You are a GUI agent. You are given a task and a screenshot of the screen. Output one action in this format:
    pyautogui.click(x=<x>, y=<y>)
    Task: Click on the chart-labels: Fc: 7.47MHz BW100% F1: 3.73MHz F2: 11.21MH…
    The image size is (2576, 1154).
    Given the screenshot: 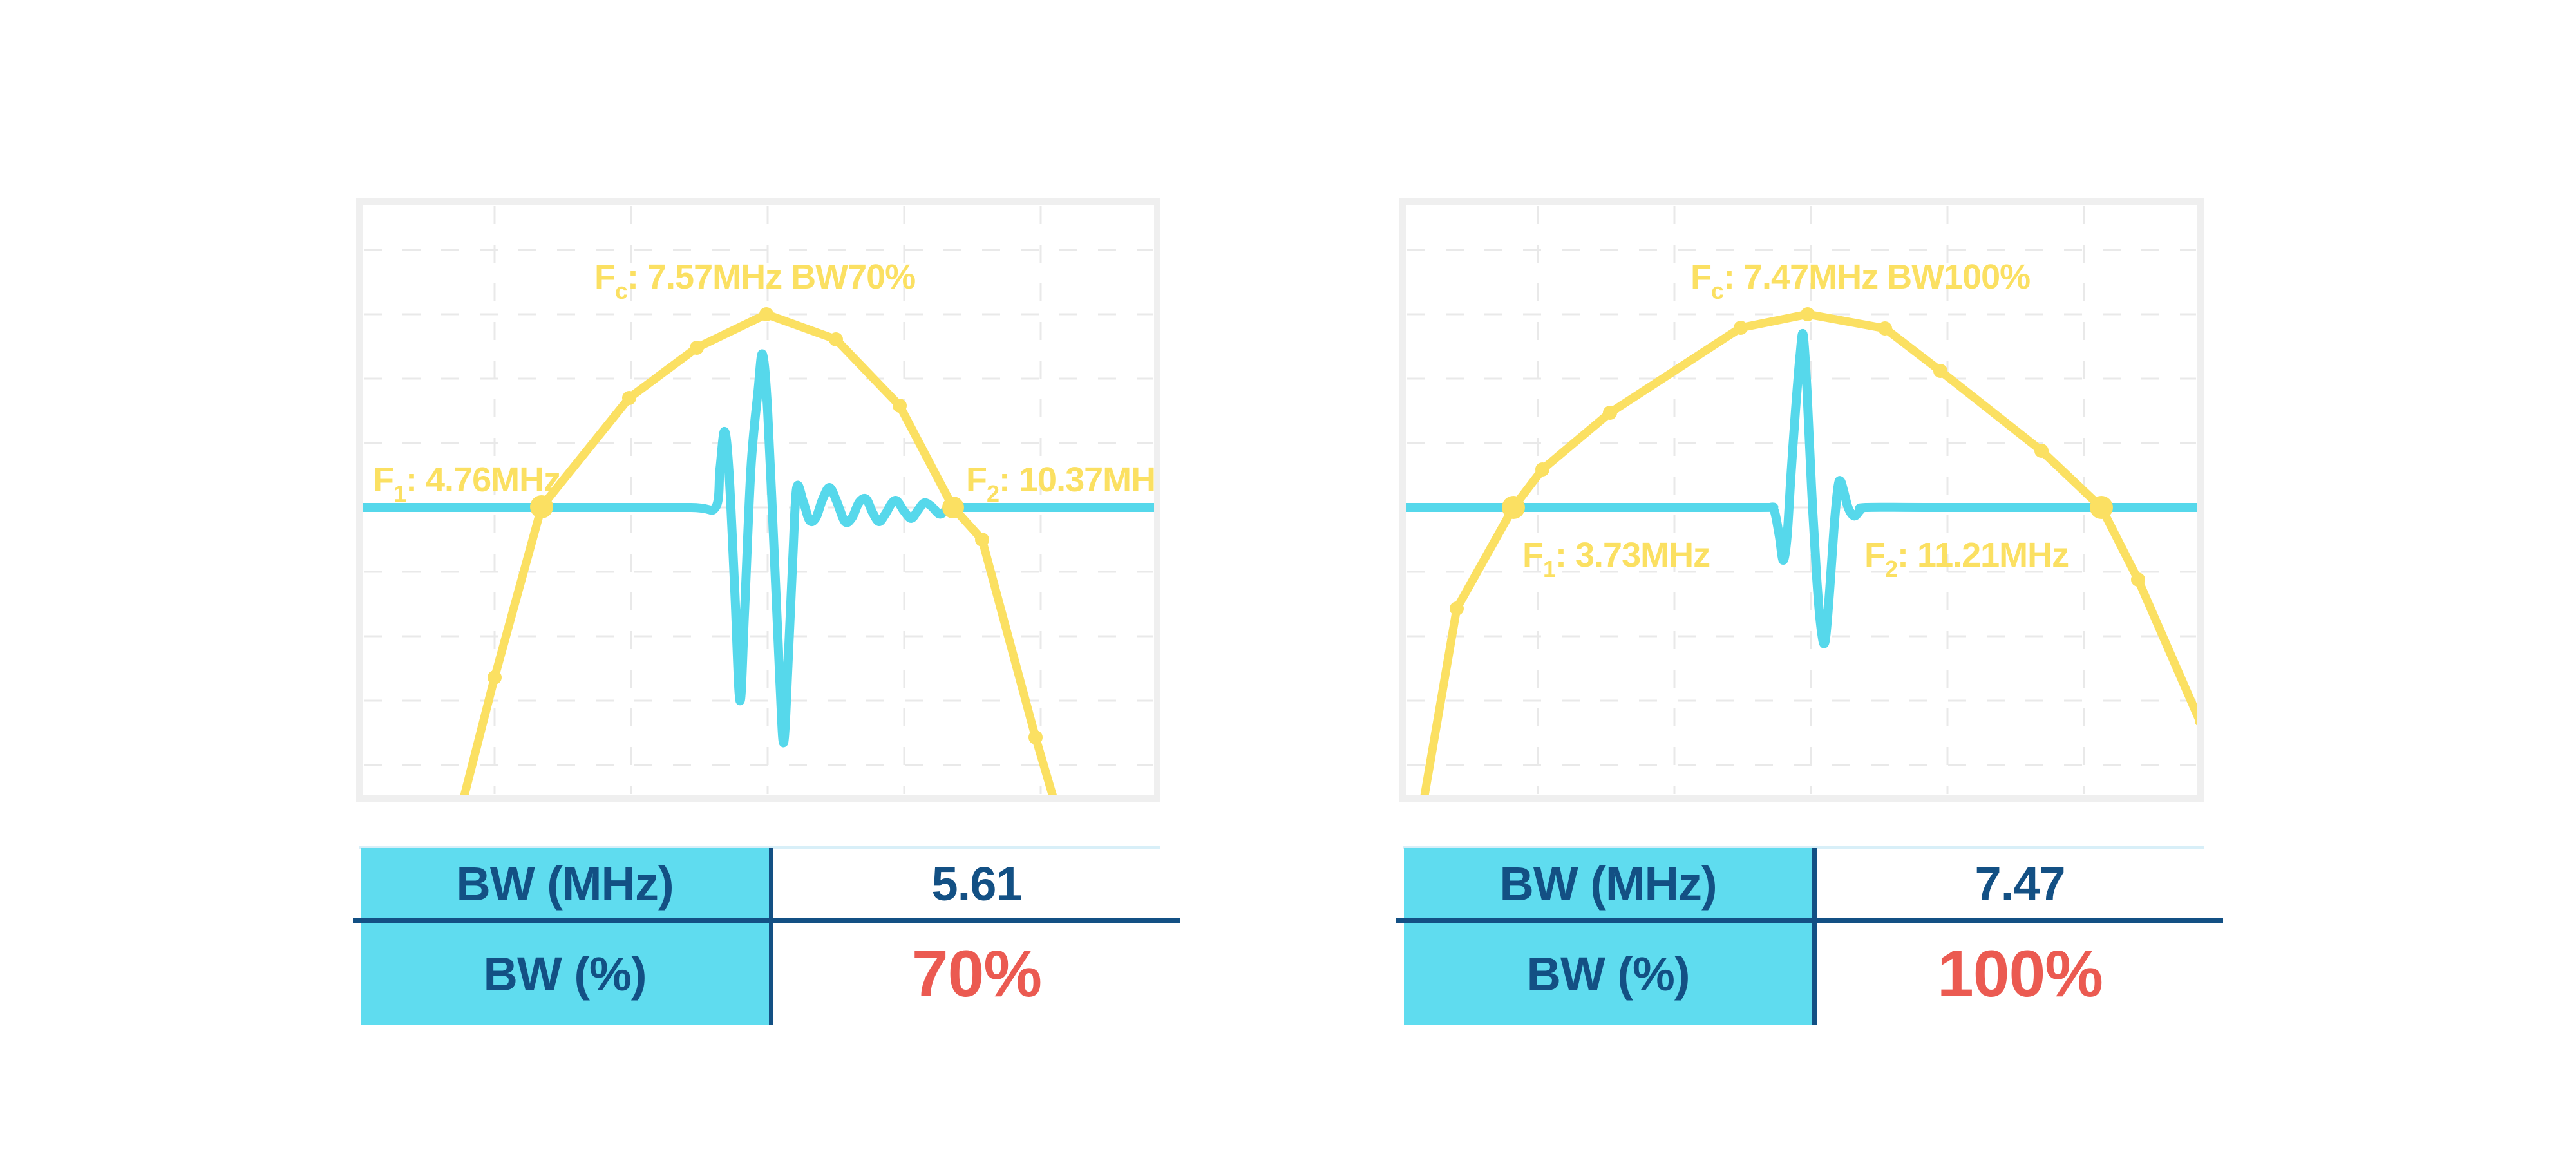 What is the action you would take?
    pyautogui.click(x=1795, y=420)
    